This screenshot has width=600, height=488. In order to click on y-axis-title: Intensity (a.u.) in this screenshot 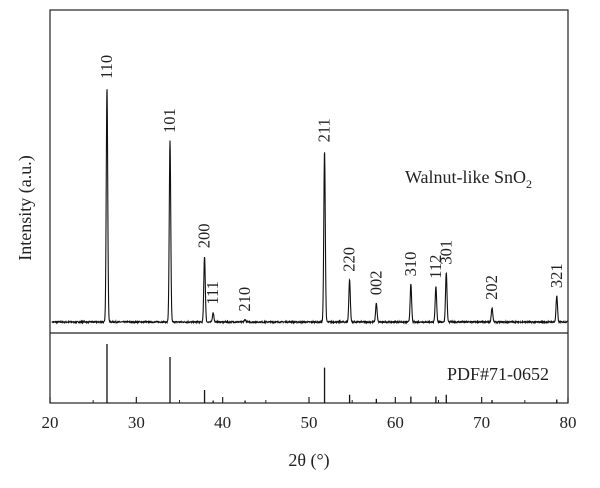, I will do `click(25, 207)`.